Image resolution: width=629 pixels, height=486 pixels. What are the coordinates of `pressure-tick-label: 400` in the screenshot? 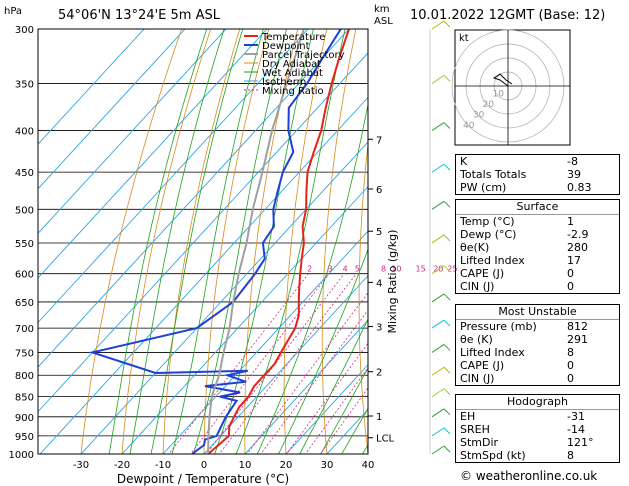 It's located at (24, 132).